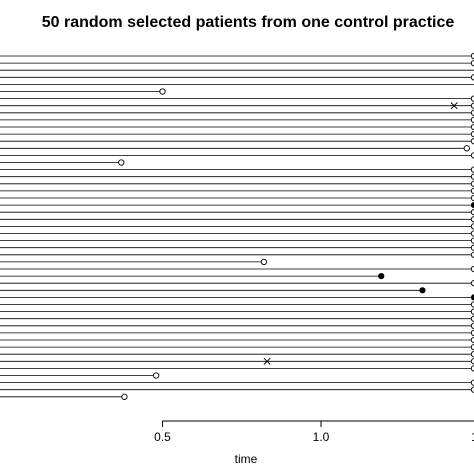 The height and width of the screenshot is (474, 474). I want to click on x-tick-label: 1.5, so click(472, 437).